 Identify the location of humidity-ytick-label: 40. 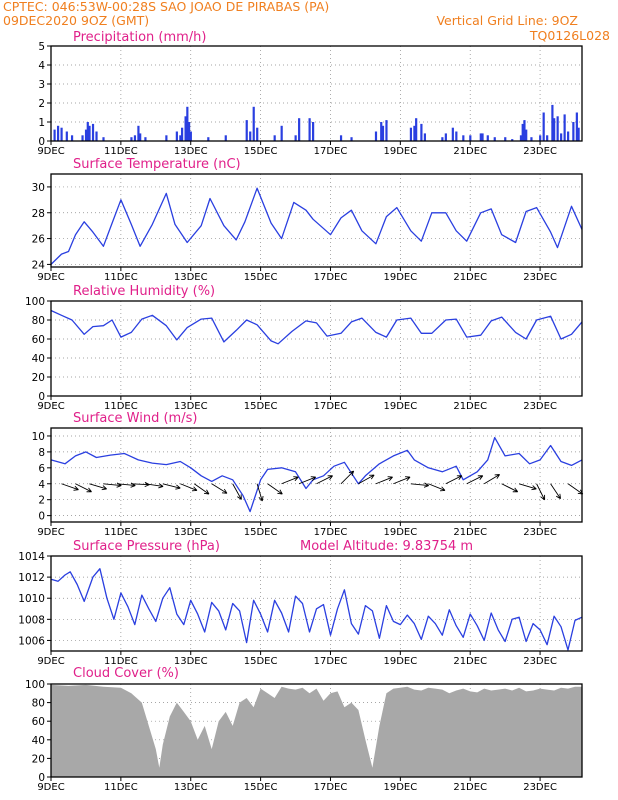
(38, 359).